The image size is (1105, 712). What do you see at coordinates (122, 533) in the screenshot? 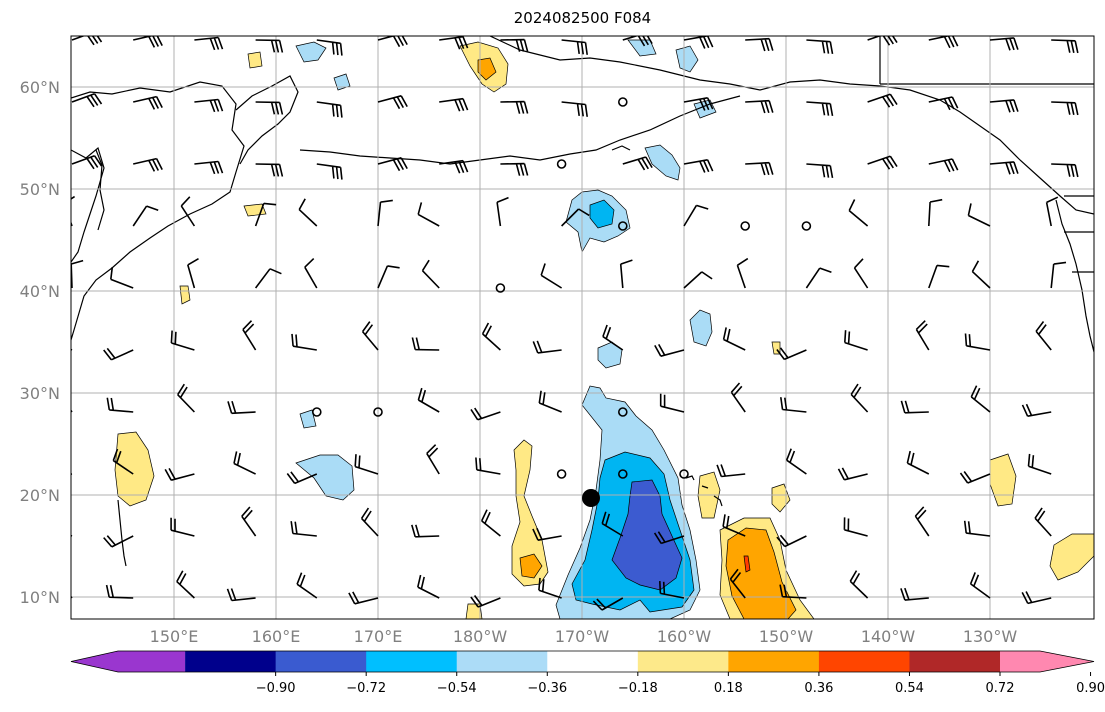
I see `coastline-marianas` at bounding box center [122, 533].